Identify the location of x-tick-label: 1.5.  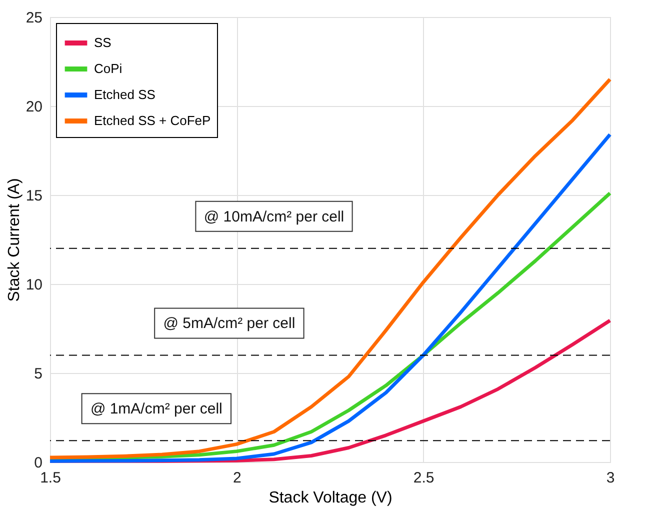
(50, 478).